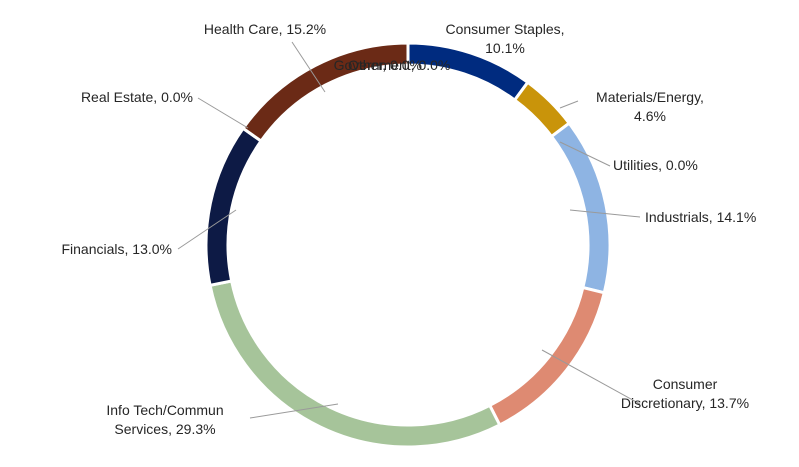 The height and width of the screenshot is (467, 799). Describe the element at coordinates (308, 67) in the screenshot. I see `leader-health-care` at that location.